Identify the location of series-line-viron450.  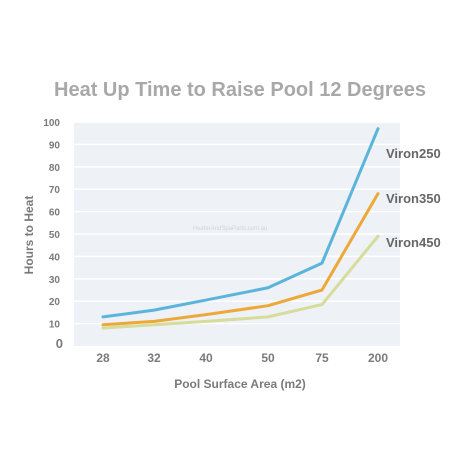
(240, 282).